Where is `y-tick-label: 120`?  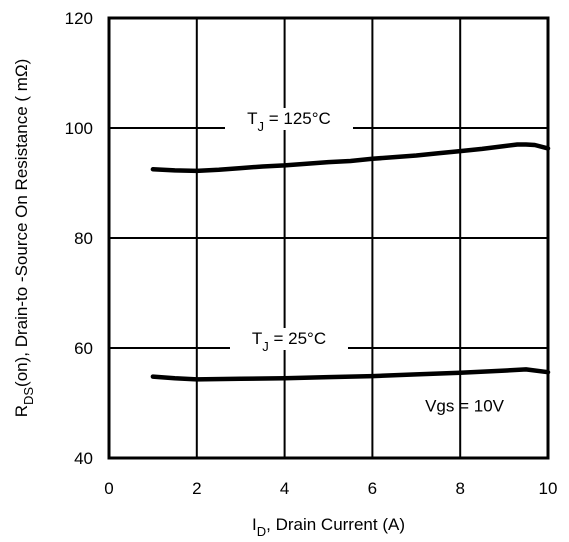
y-tick-label: 120 is located at coordinates (79, 18).